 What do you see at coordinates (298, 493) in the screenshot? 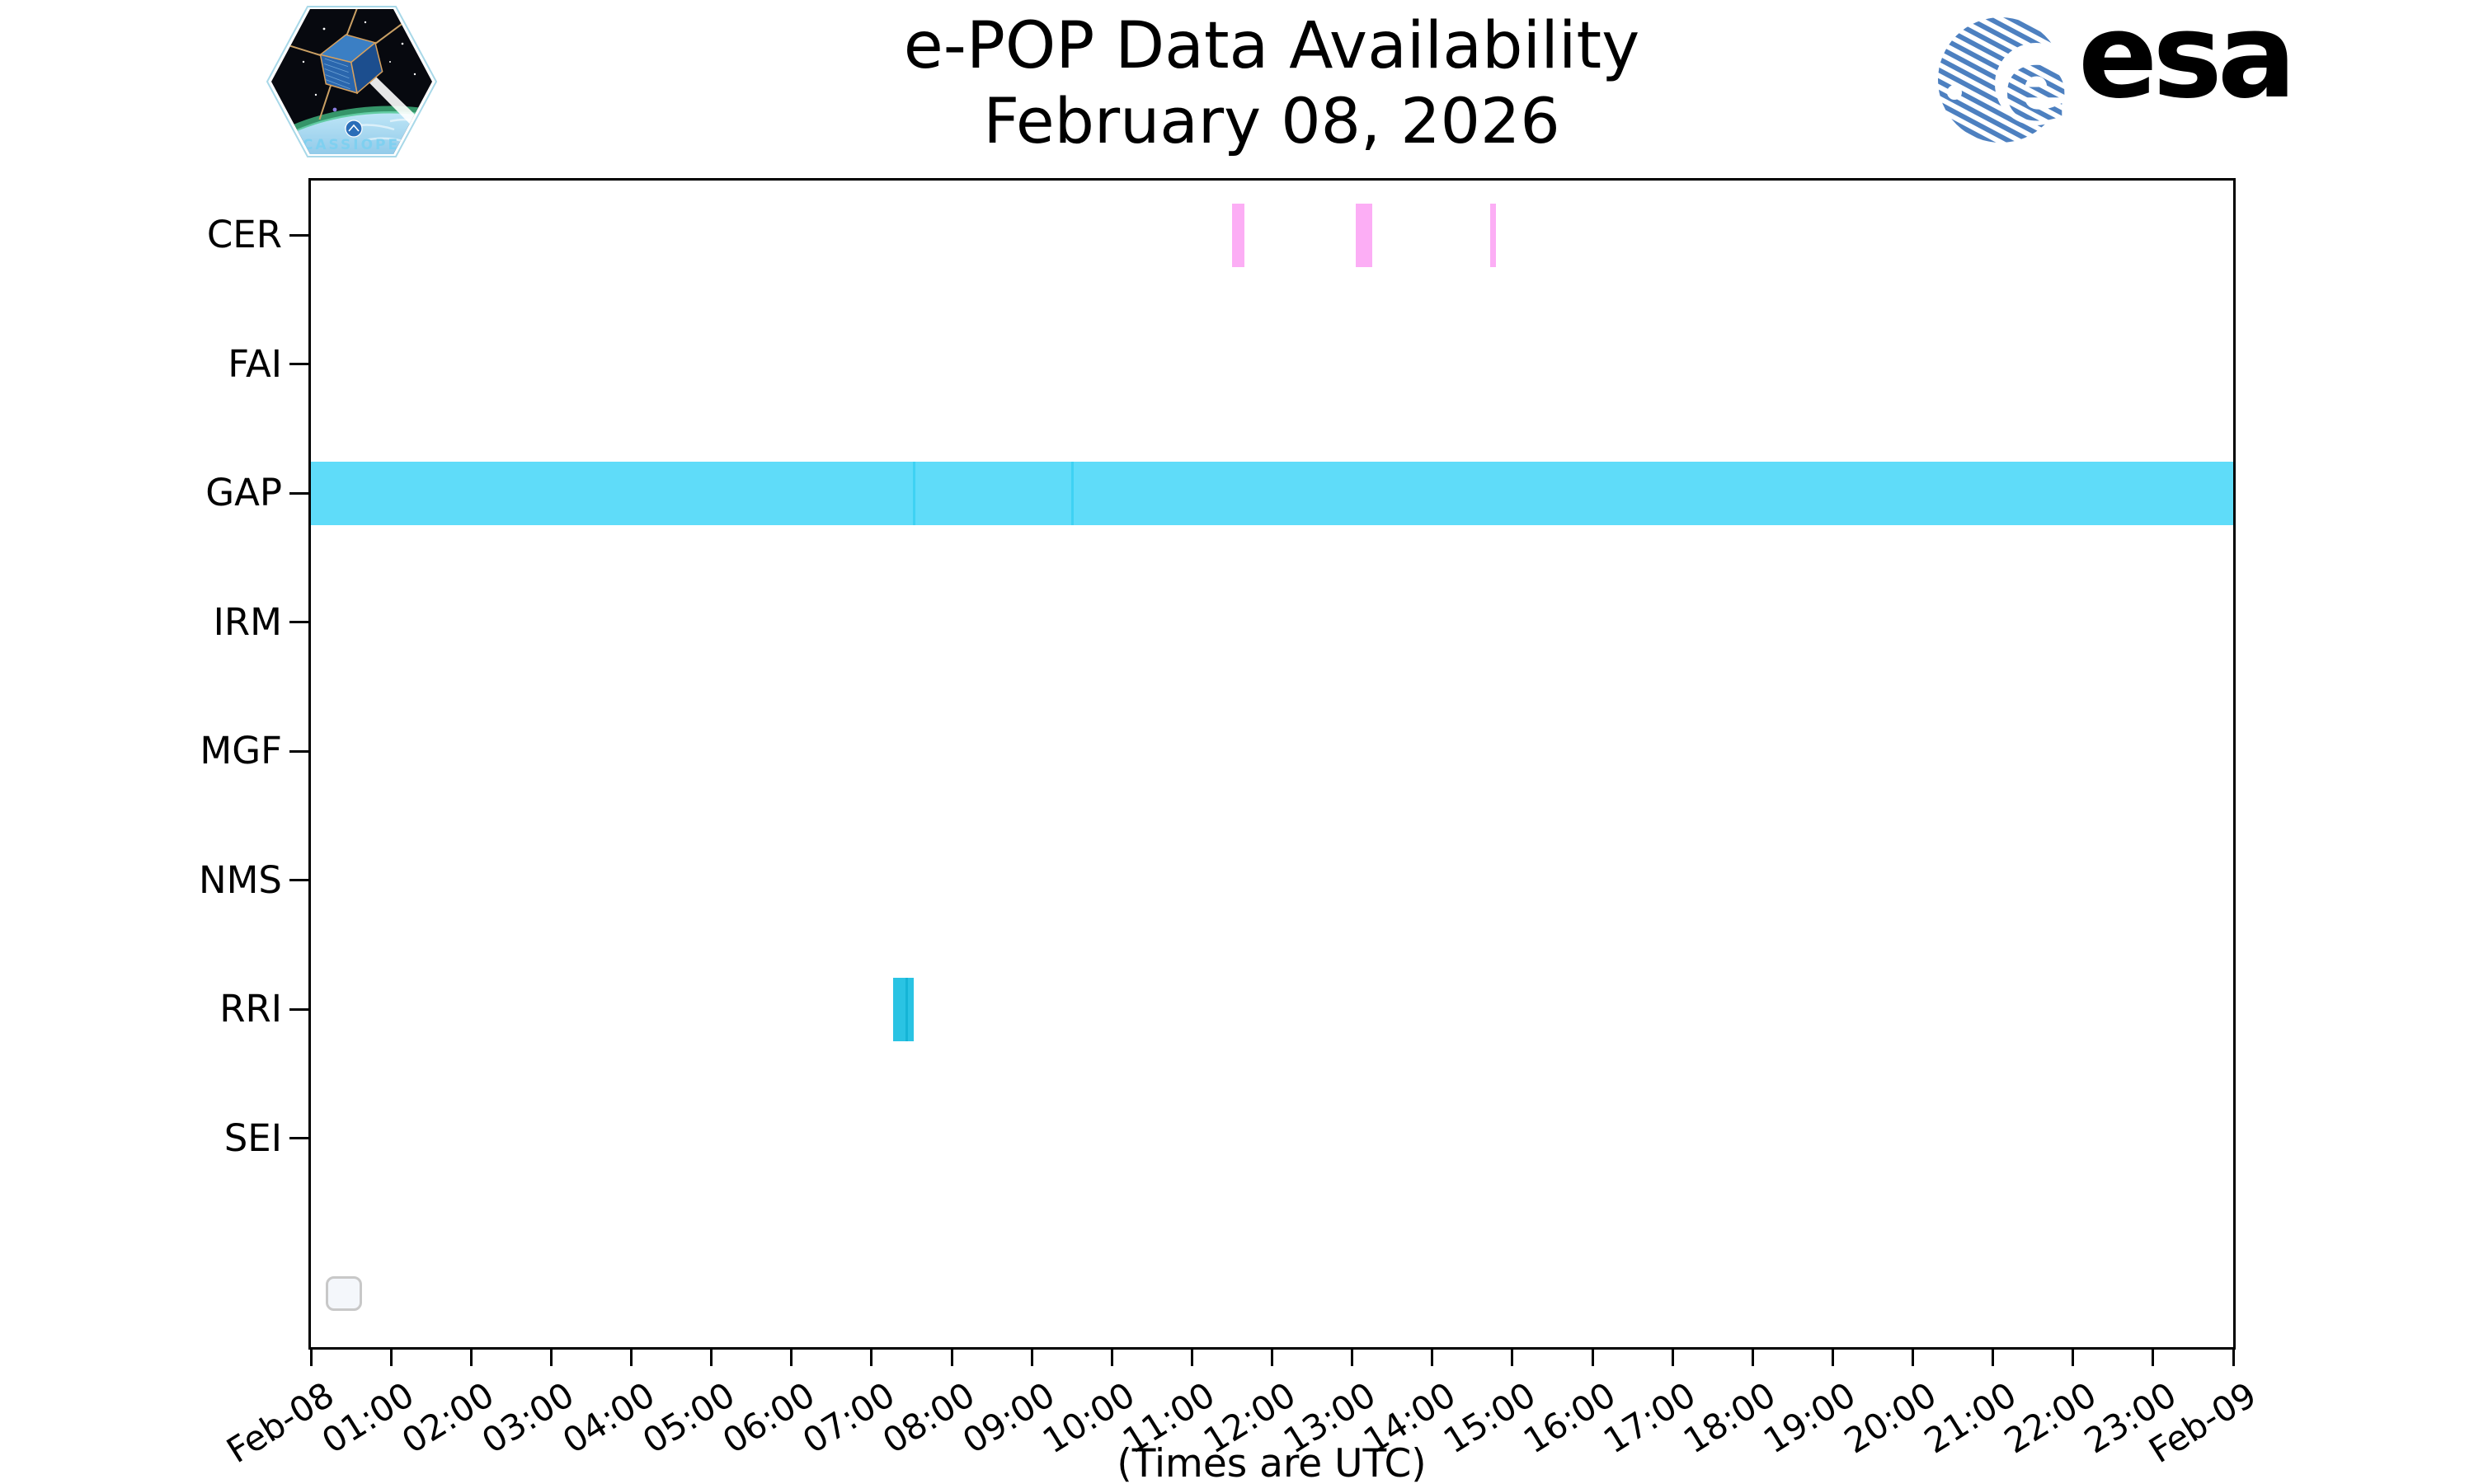
I see `y-tick-gap` at bounding box center [298, 493].